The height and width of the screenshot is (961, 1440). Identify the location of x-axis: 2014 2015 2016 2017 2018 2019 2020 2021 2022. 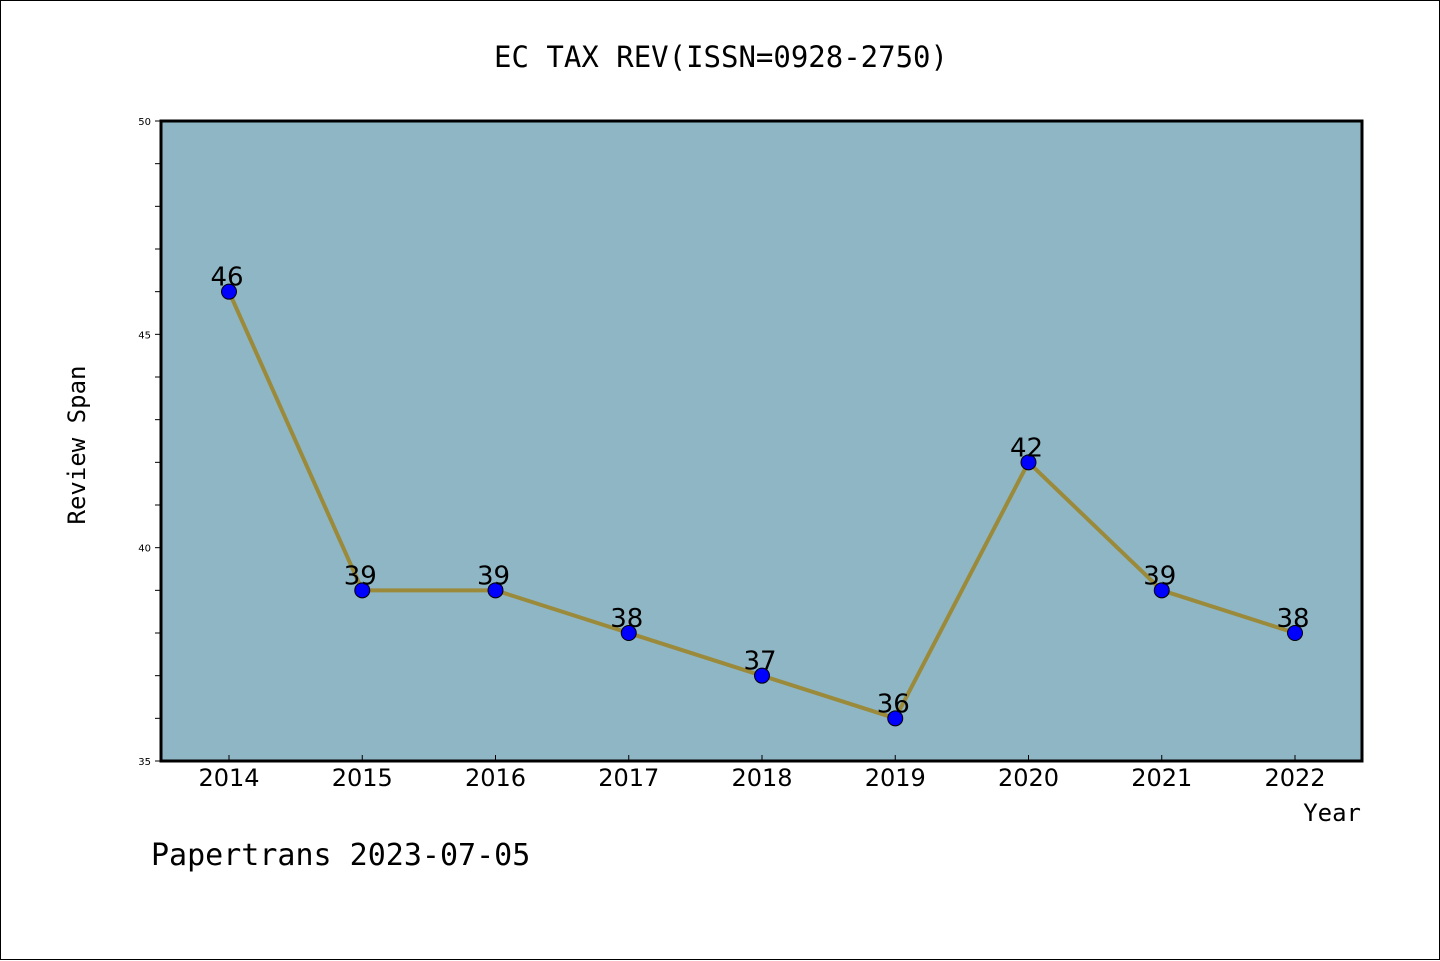
(762, 773).